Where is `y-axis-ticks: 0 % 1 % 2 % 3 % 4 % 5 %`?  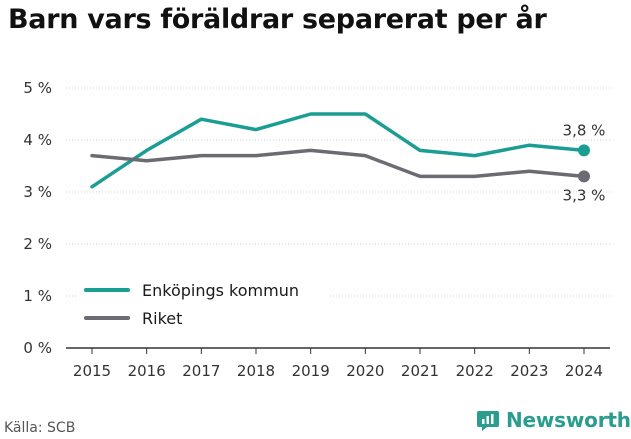 y-axis-ticks: 0 % 1 % 2 % 3 % 4 % 5 % is located at coordinates (37, 218).